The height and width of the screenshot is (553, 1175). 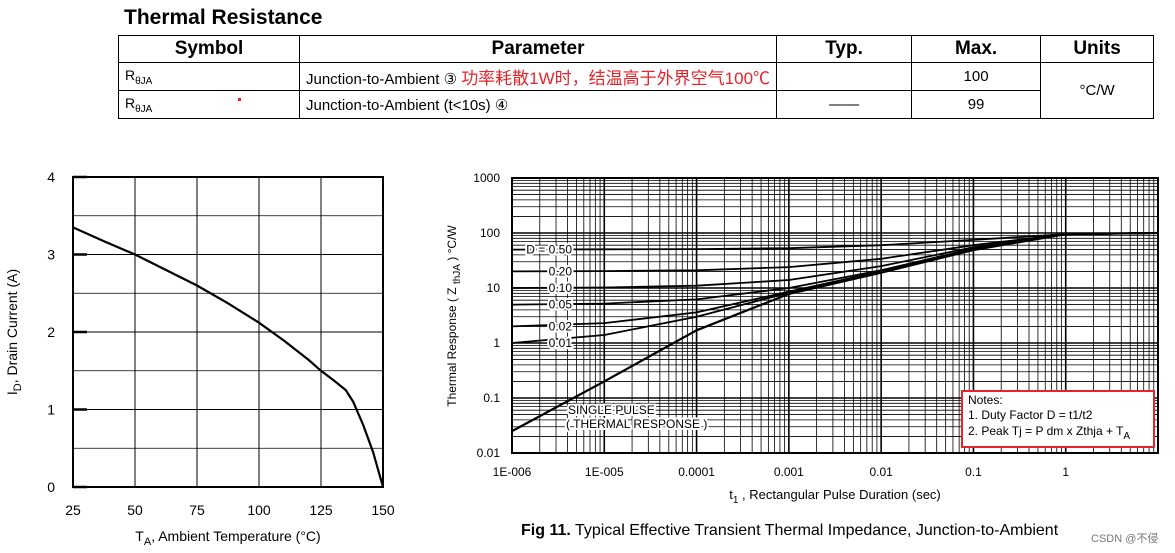 I want to click on red-dot, so click(x=239, y=99).